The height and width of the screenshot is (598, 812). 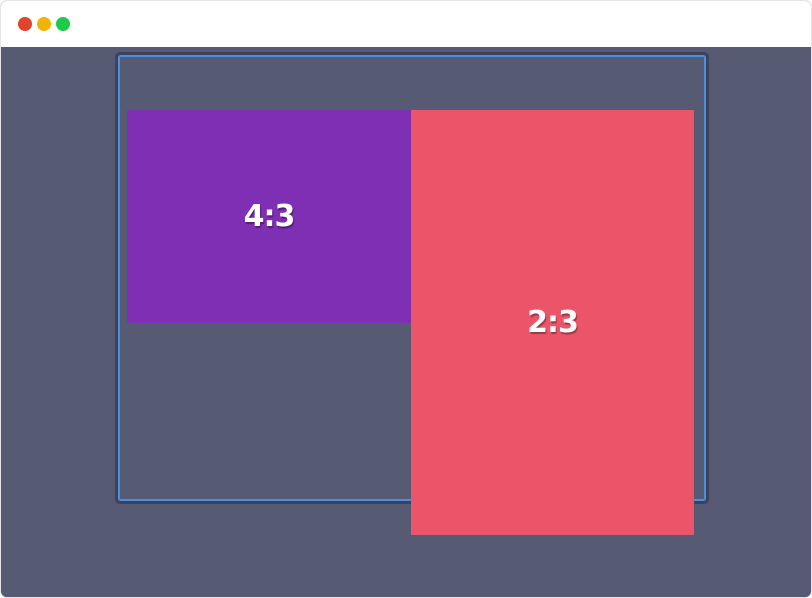 I want to click on title-bar, so click(x=406, y=24).